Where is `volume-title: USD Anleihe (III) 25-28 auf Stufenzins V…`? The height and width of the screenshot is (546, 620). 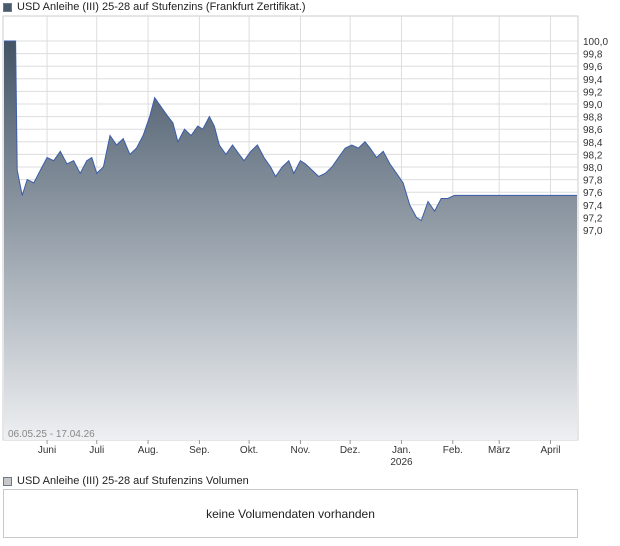
volume-title: USD Anleihe (III) 25-28 auf Stufenzins V… is located at coordinates (133, 481).